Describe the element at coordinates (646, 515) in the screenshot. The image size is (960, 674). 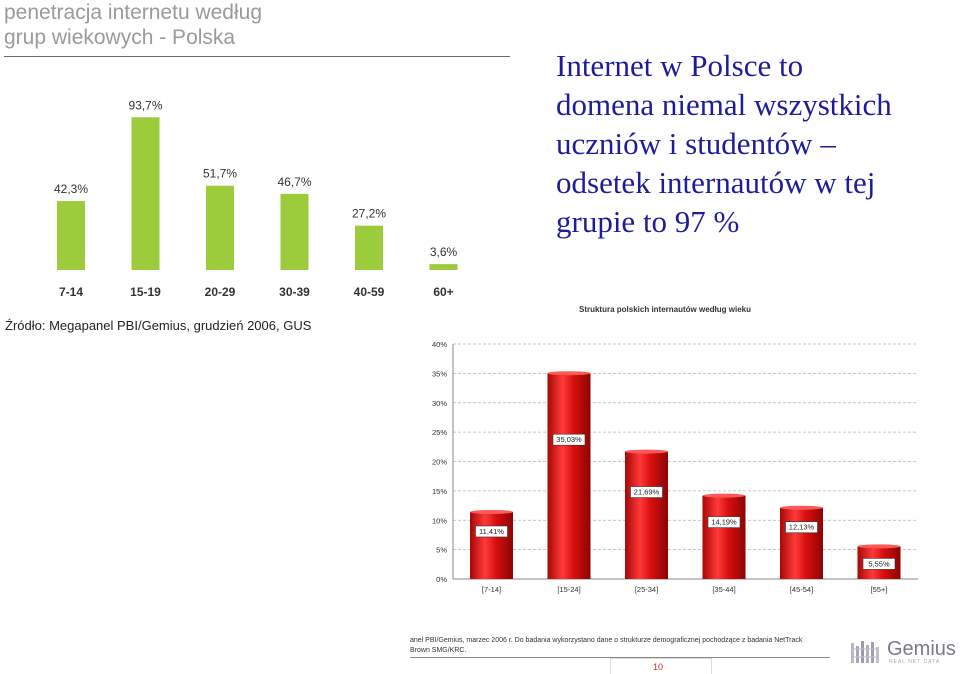
I see `bar-[25-34]` at that location.